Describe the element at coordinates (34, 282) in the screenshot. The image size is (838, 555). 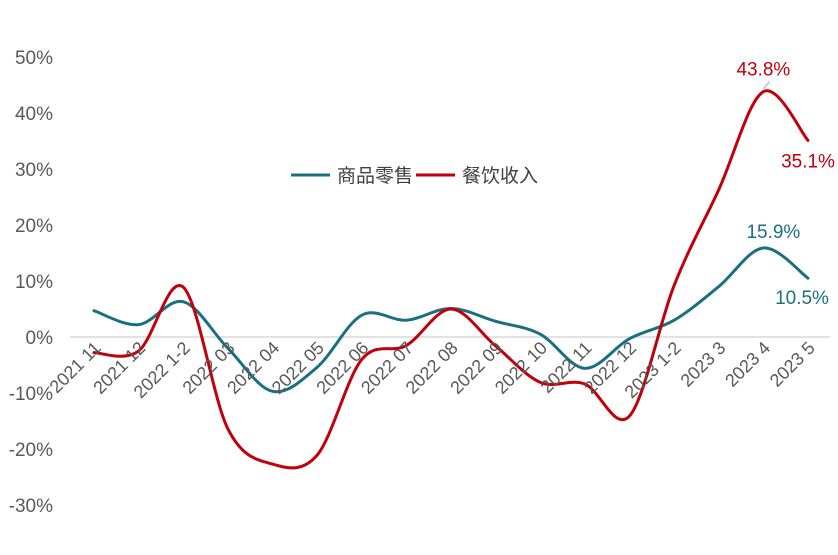
I see `y-tick-label: 10%` at that location.